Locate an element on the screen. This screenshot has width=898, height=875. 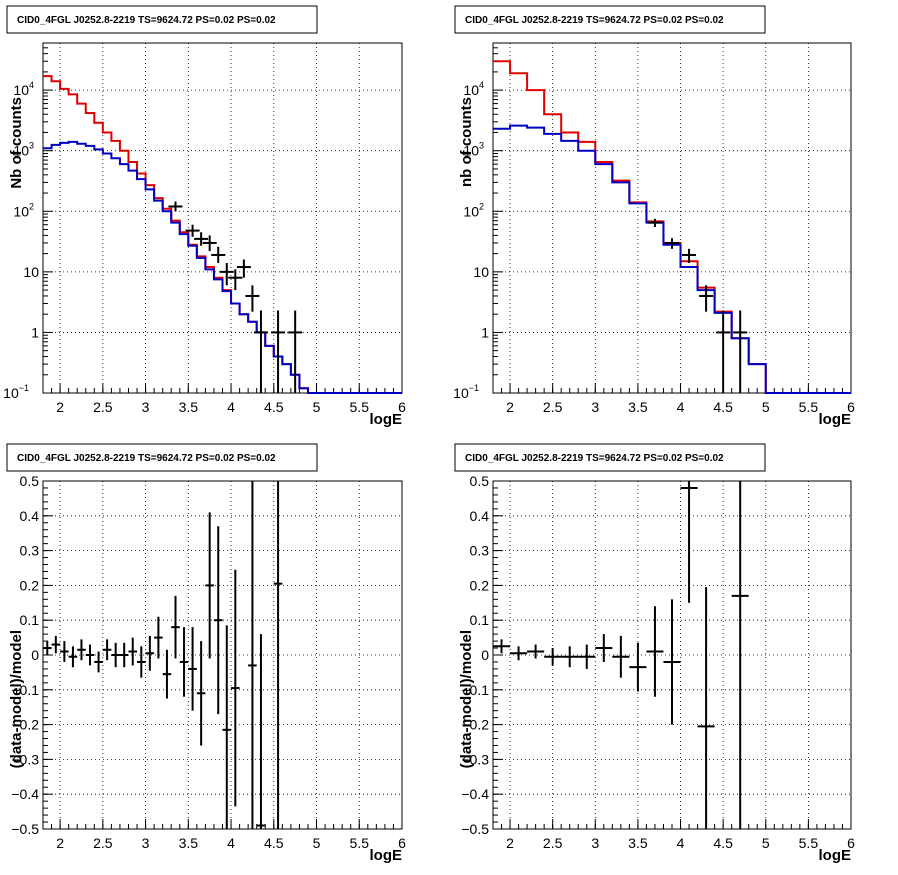
y-tick-label: 10⁴ is located at coordinates (23, 89).